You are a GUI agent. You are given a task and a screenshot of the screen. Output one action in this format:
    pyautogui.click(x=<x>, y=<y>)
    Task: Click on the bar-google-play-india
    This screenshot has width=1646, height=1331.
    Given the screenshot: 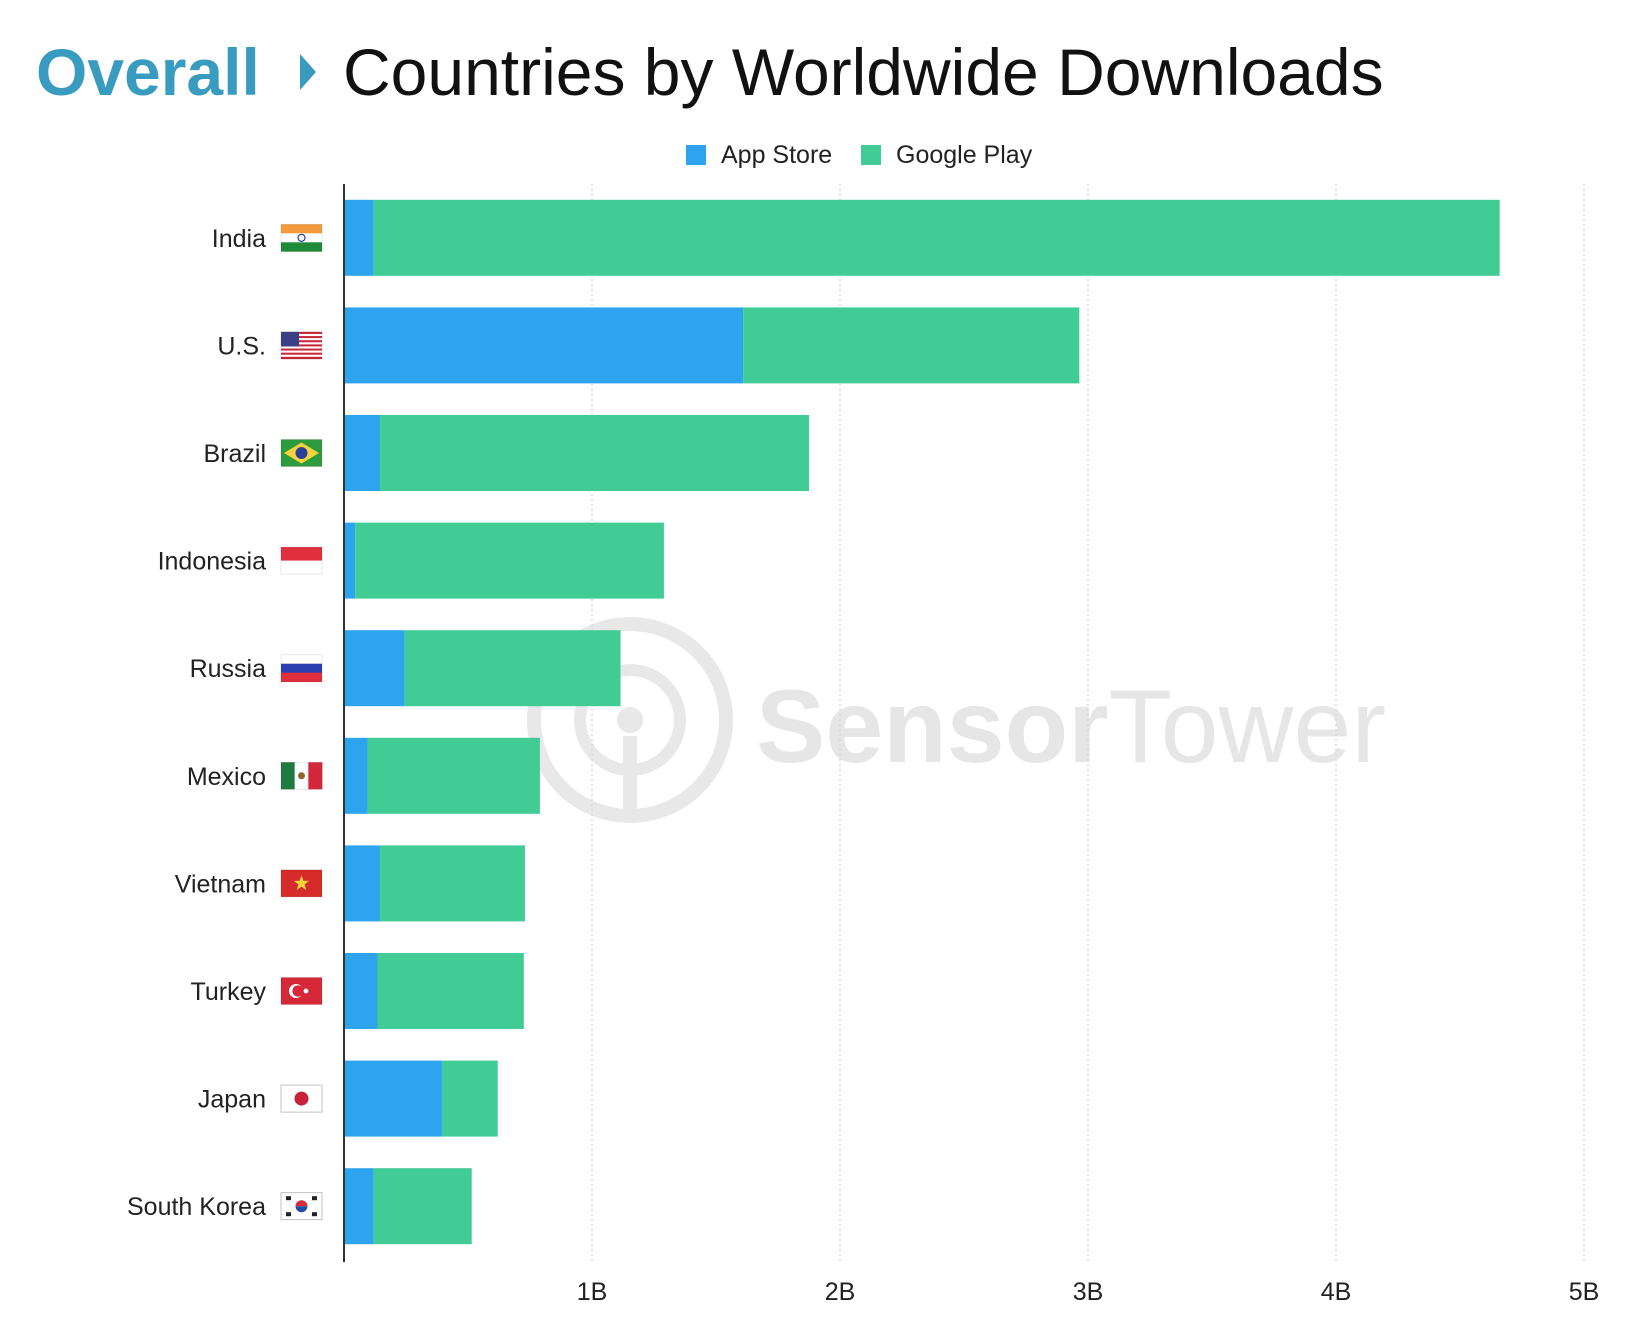 What is the action you would take?
    pyautogui.click(x=936, y=237)
    